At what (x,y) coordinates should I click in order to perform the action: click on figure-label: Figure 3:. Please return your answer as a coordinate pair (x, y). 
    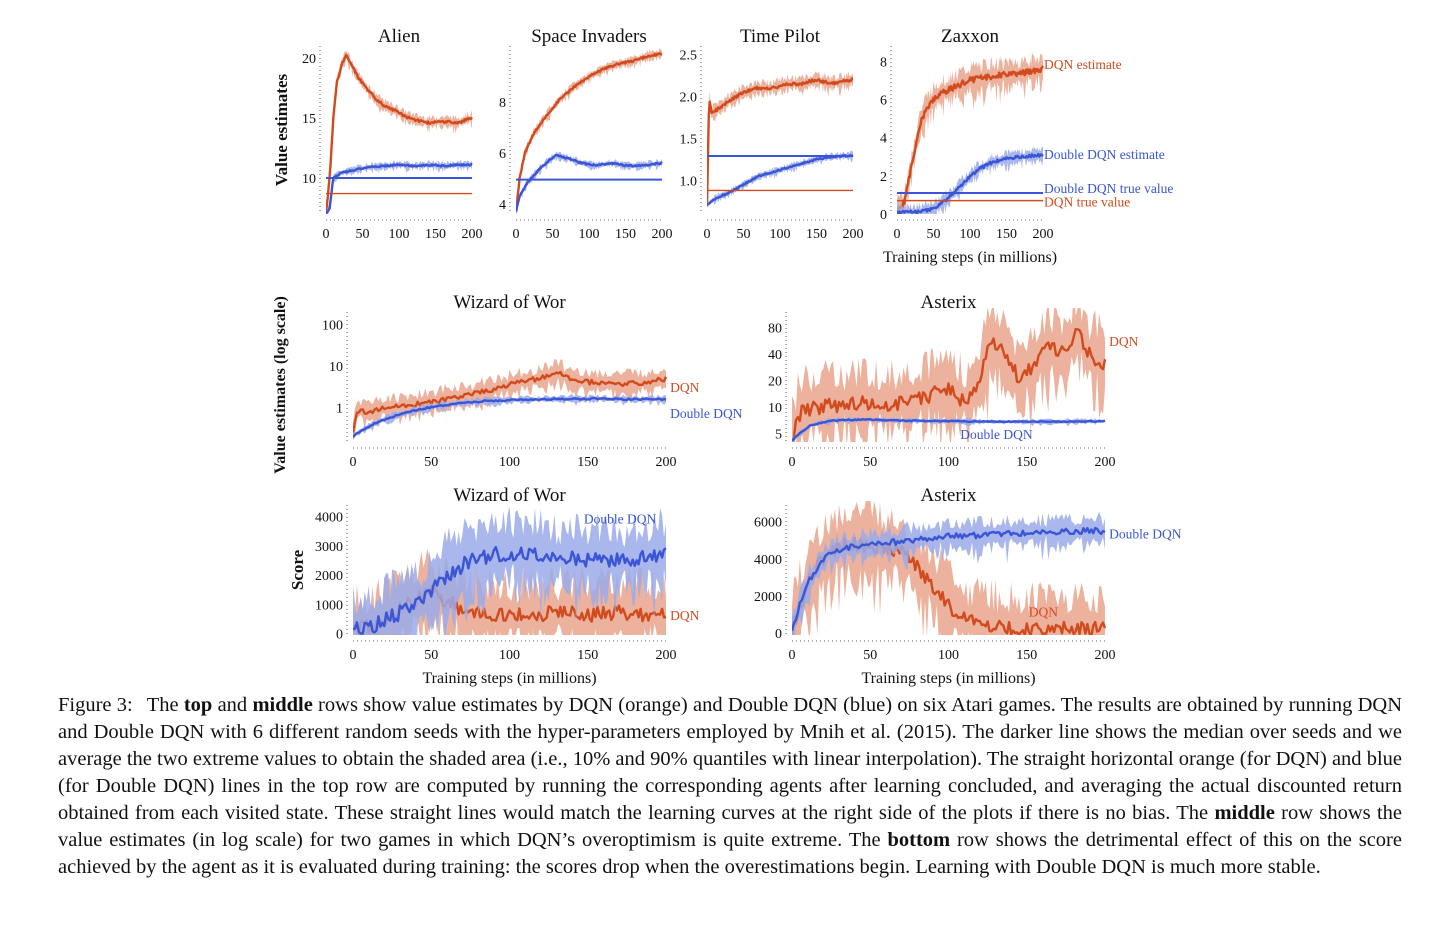
    Looking at the image, I should click on (95, 705).